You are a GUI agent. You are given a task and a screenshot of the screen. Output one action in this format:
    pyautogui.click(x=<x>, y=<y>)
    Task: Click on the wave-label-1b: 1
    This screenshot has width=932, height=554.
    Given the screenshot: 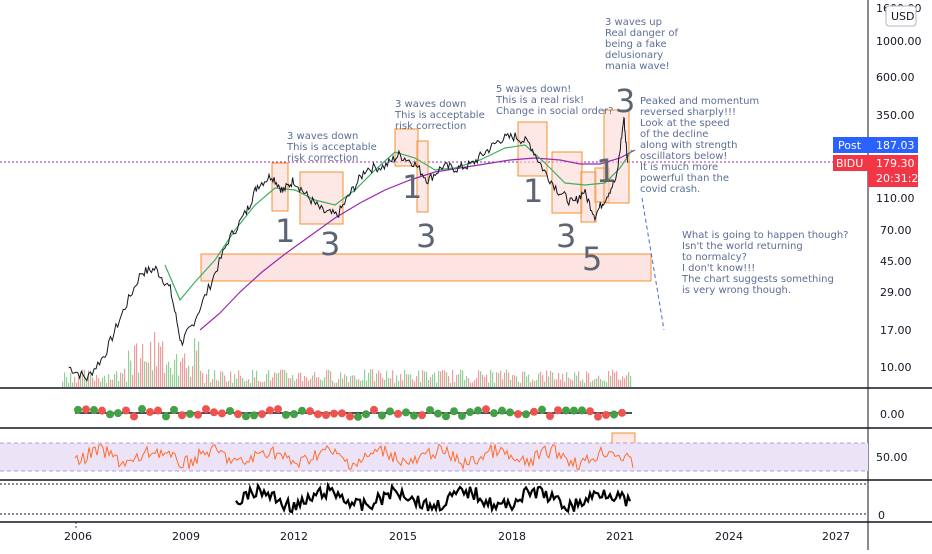 What is the action you would take?
    pyautogui.click(x=412, y=187)
    